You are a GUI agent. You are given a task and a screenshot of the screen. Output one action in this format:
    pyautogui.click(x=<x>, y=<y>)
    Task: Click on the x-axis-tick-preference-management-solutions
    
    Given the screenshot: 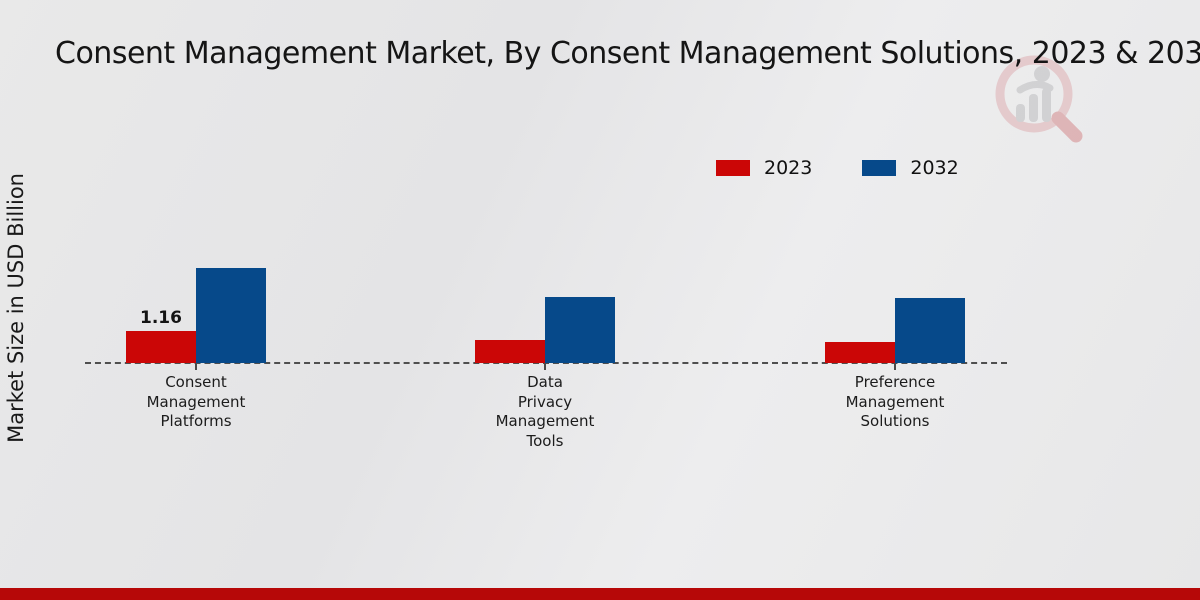 What is the action you would take?
    pyautogui.click(x=895, y=366)
    